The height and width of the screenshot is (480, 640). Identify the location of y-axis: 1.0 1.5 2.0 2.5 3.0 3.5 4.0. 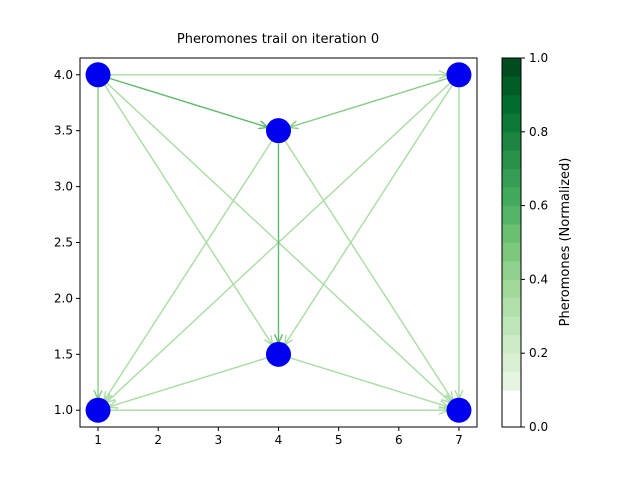
(67, 242).